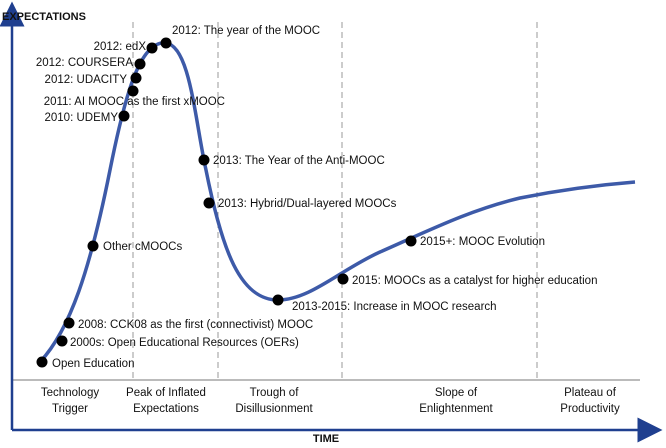 This screenshot has height=448, width=666. Describe the element at coordinates (70, 393) in the screenshot. I see `phase-label: Technology` at that location.